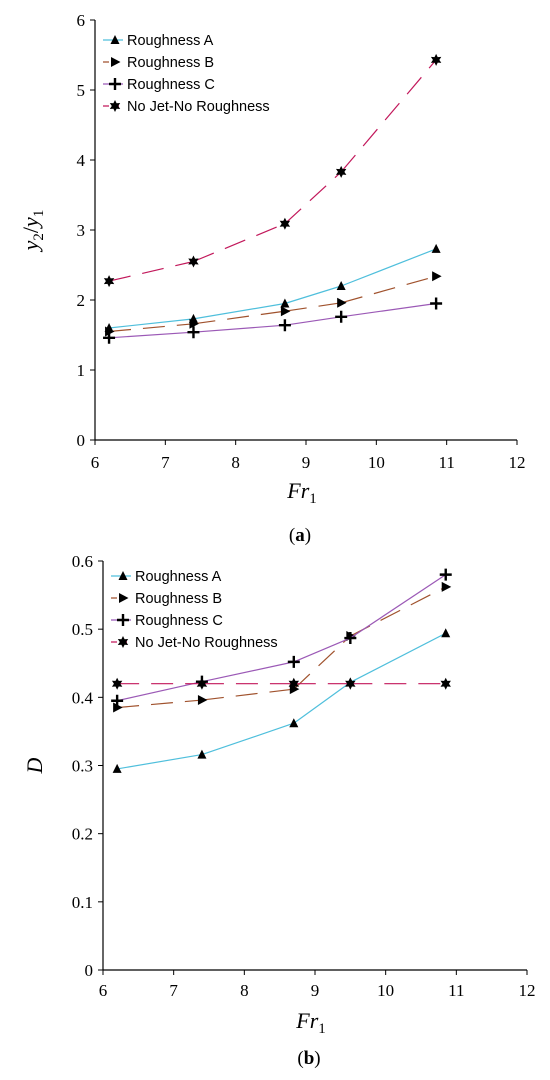  What do you see at coordinates (82, 902) in the screenshot?
I see `y-tick-label: 0.1` at bounding box center [82, 902].